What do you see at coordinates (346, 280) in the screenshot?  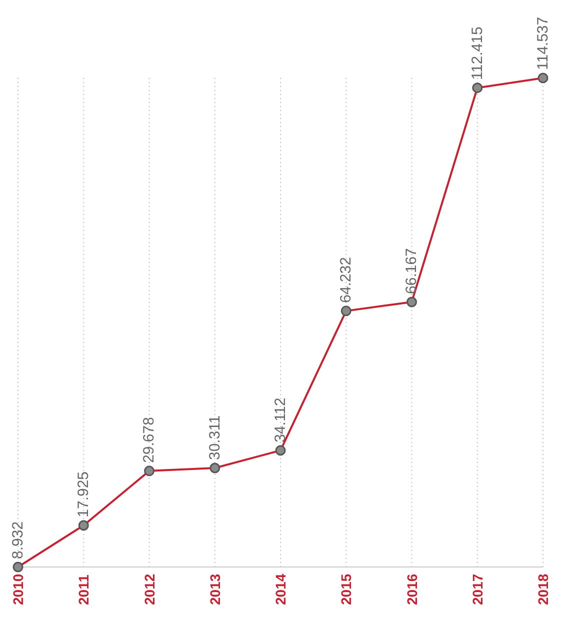 I see `data-label: 64.232` at bounding box center [346, 280].